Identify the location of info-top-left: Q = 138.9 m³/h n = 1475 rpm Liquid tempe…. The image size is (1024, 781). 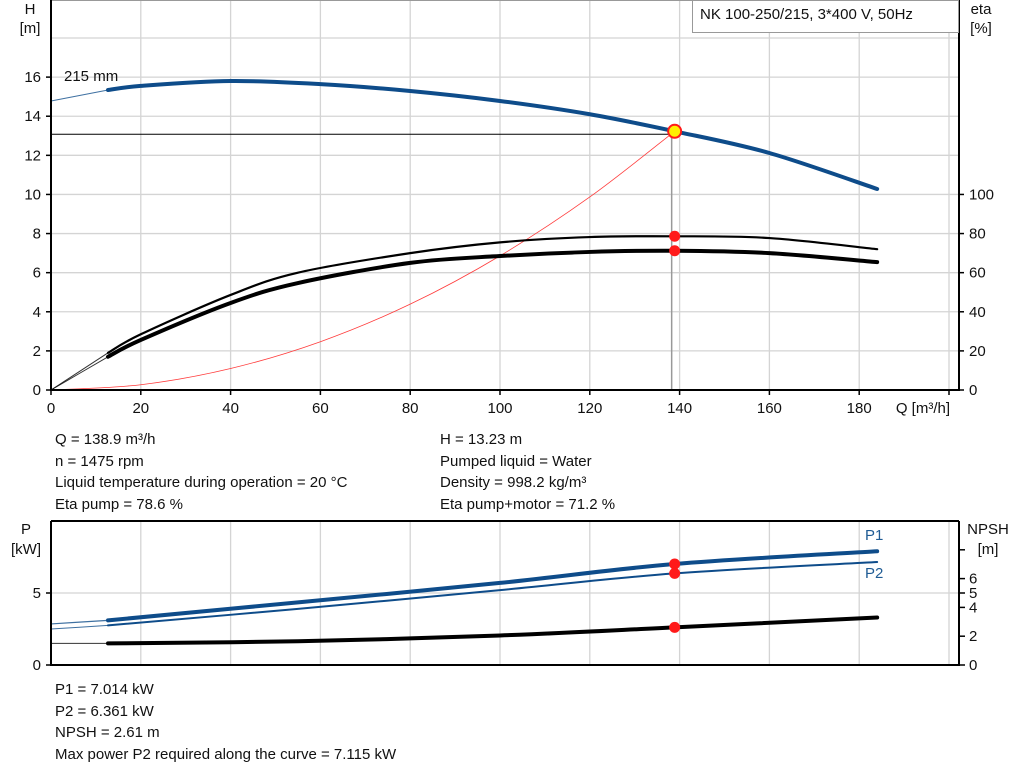
(201, 472).